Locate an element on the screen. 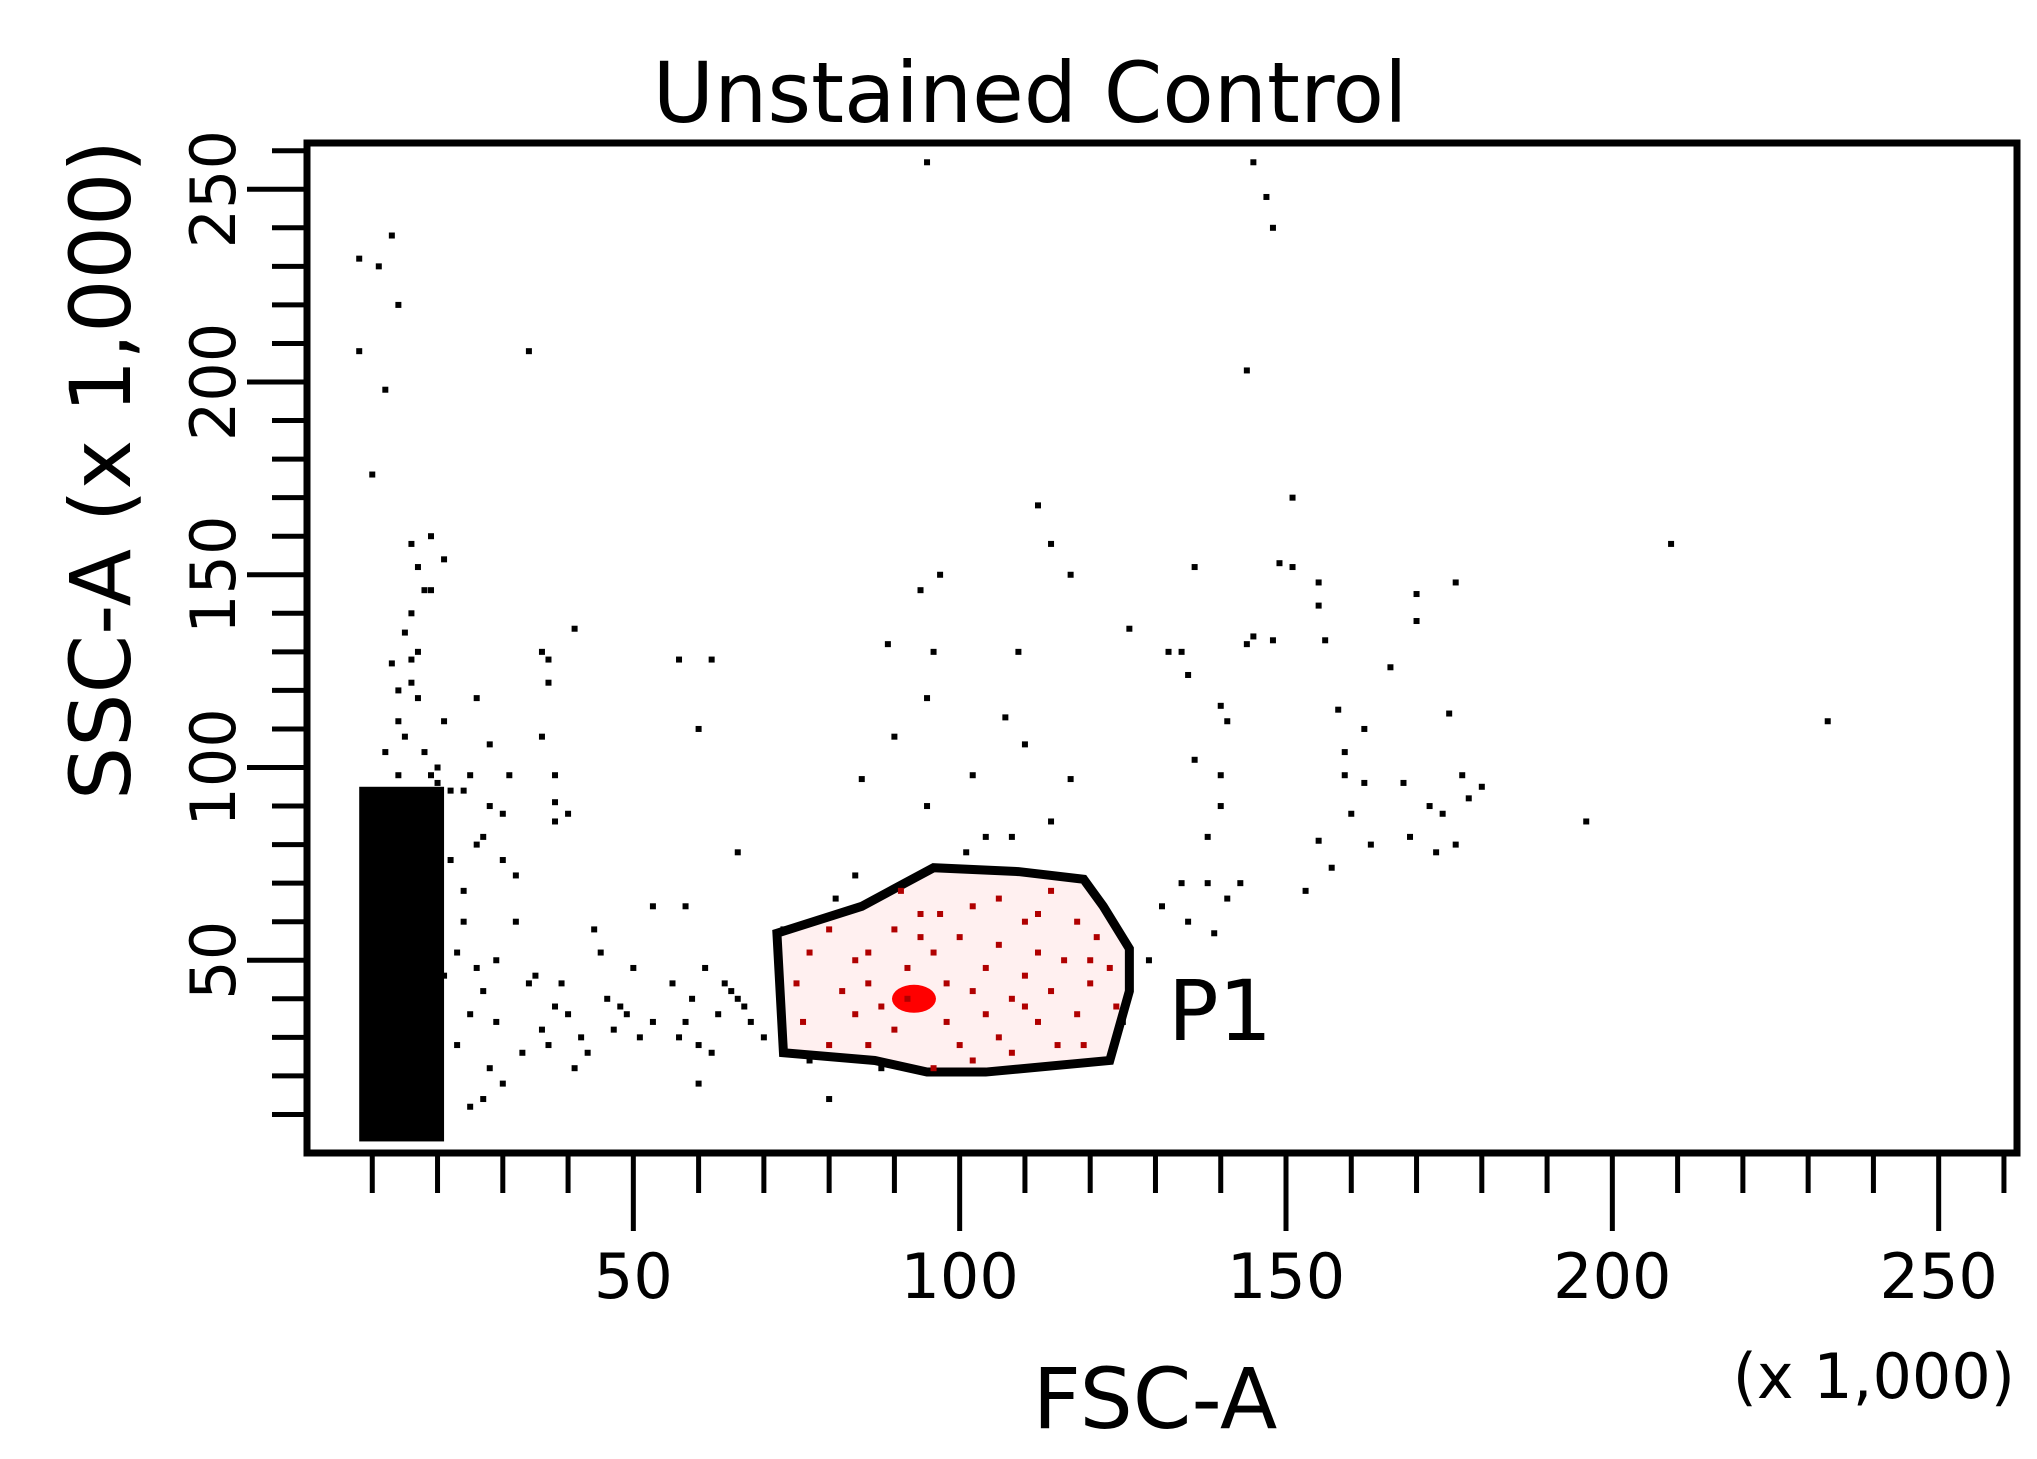 The width and height of the screenshot is (2037, 1459). gate-p1-polygon is located at coordinates (953, 970).